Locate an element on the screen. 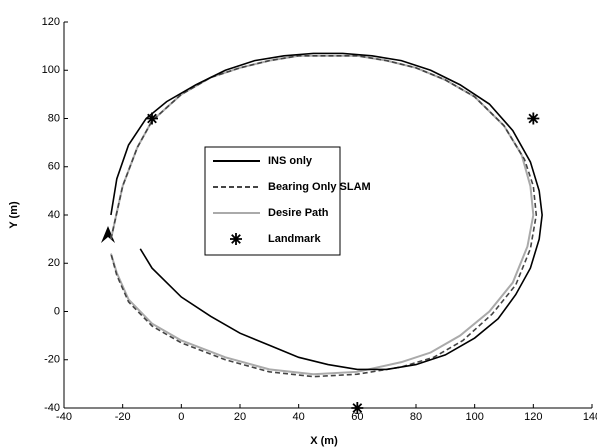 The image size is (597, 448). x-tick-label: 0 is located at coordinates (181, 417).